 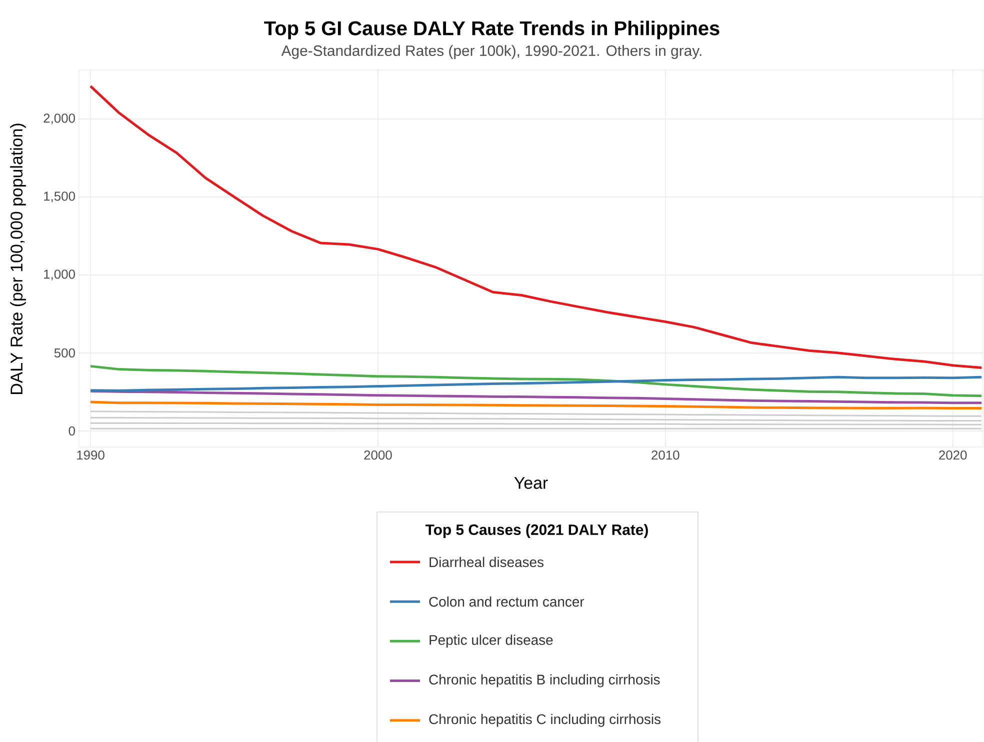 I want to click on x-tick-label: 1990, so click(x=90, y=455).